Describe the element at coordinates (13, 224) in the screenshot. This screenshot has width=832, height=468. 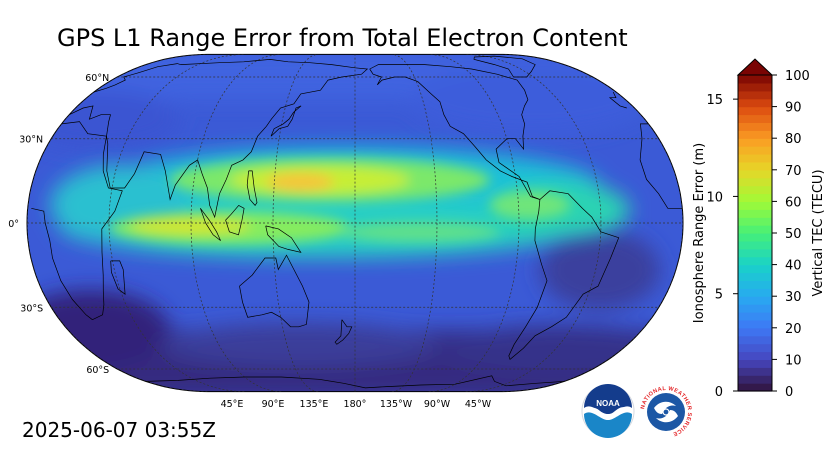
I see `latitude-label: 0°` at that location.